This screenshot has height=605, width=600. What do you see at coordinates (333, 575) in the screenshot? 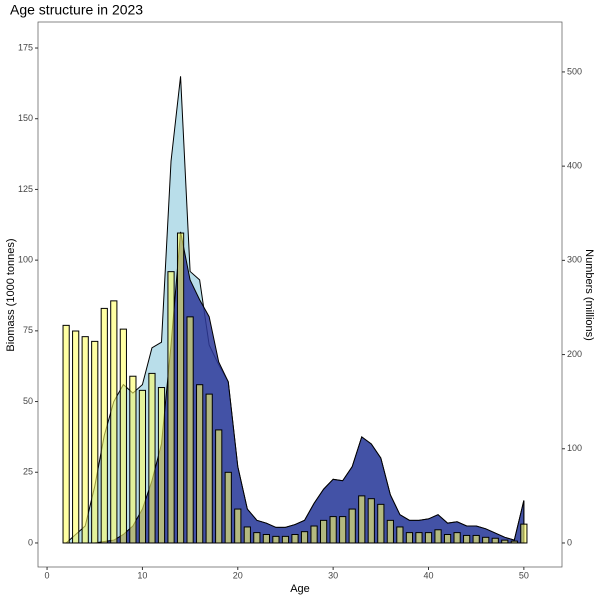
I see `x-tick-label: 30` at bounding box center [333, 575].